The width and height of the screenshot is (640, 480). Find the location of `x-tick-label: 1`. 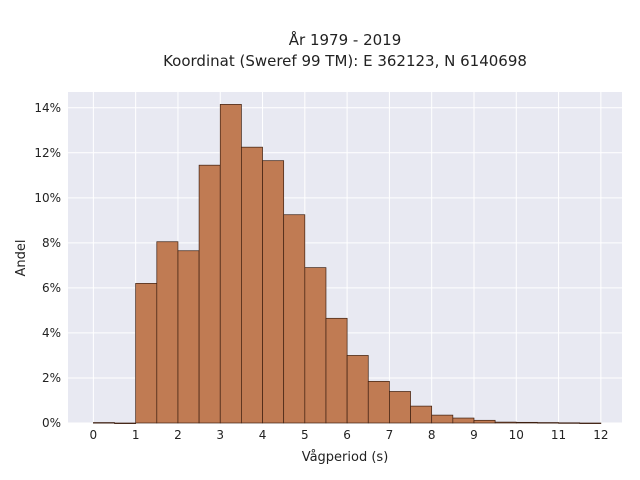

x-tick-label: 1 is located at coordinates (136, 435).